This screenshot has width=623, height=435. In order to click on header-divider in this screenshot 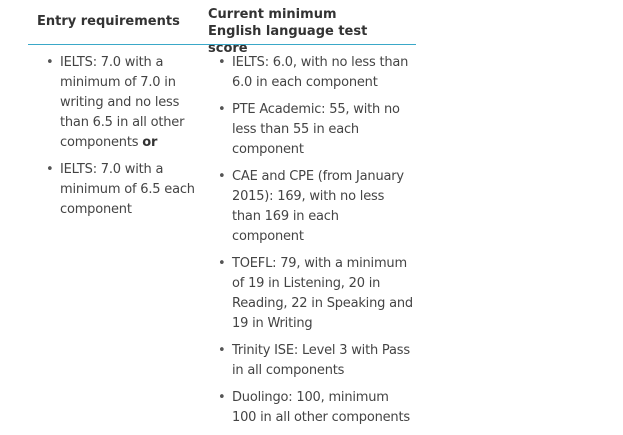, I will do `click(222, 44)`.